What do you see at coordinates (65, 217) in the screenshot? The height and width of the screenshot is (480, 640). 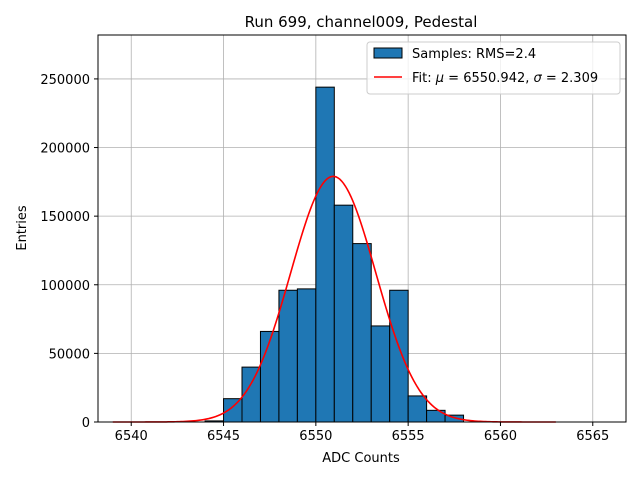 I see `y-tick-label: 150000` at bounding box center [65, 217].